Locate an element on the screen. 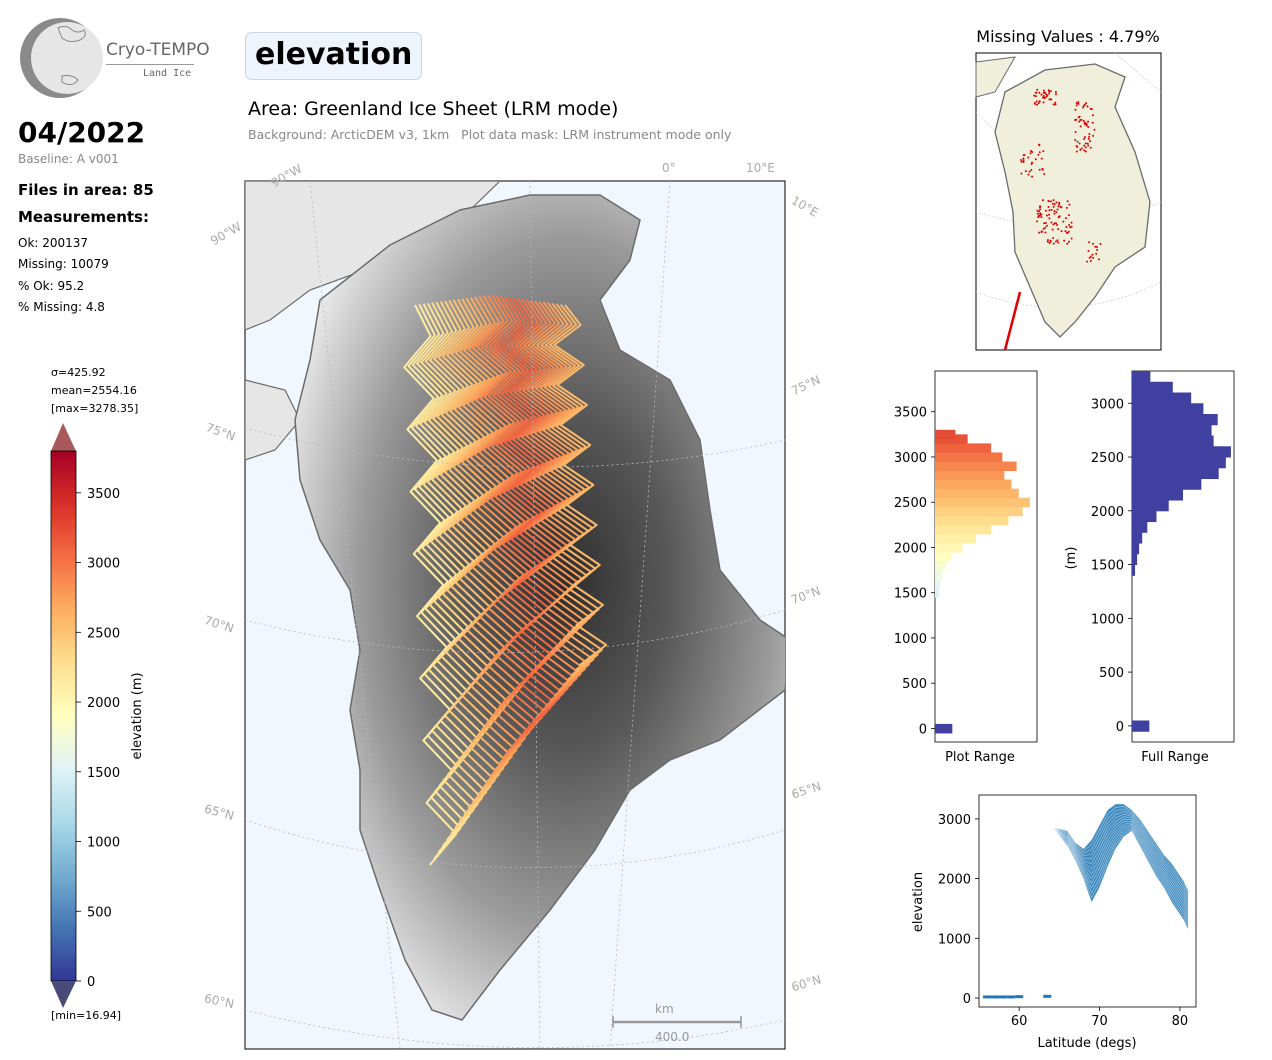  histogram-tick-label: 2500 is located at coordinates (1107, 458).